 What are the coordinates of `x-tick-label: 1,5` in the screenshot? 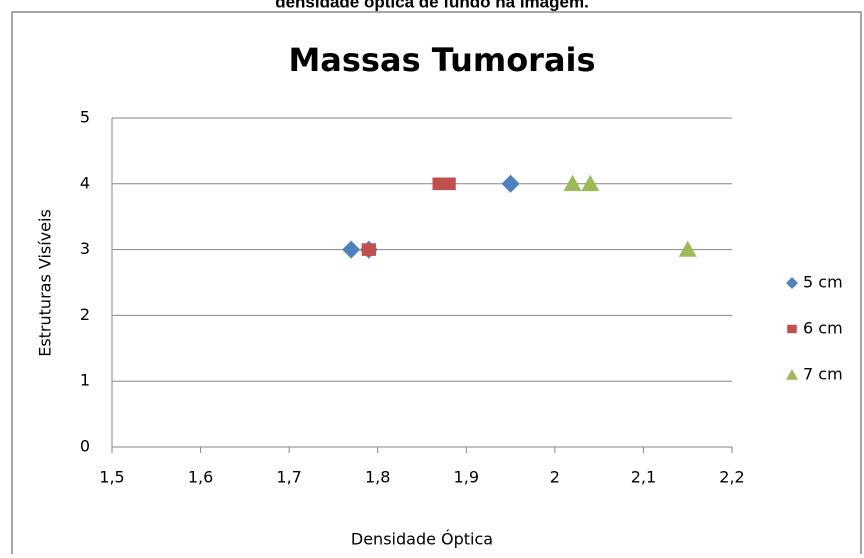 It's located at (111, 477).